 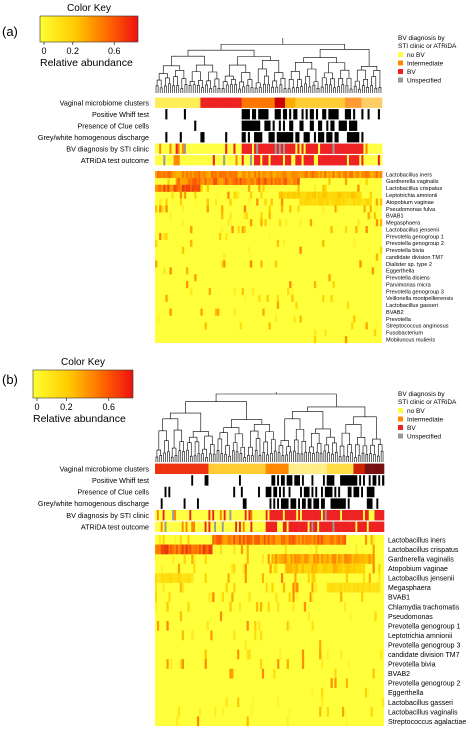 I want to click on annotation-row-label: Vaginal microbiome clusters, so click(x=105, y=468).